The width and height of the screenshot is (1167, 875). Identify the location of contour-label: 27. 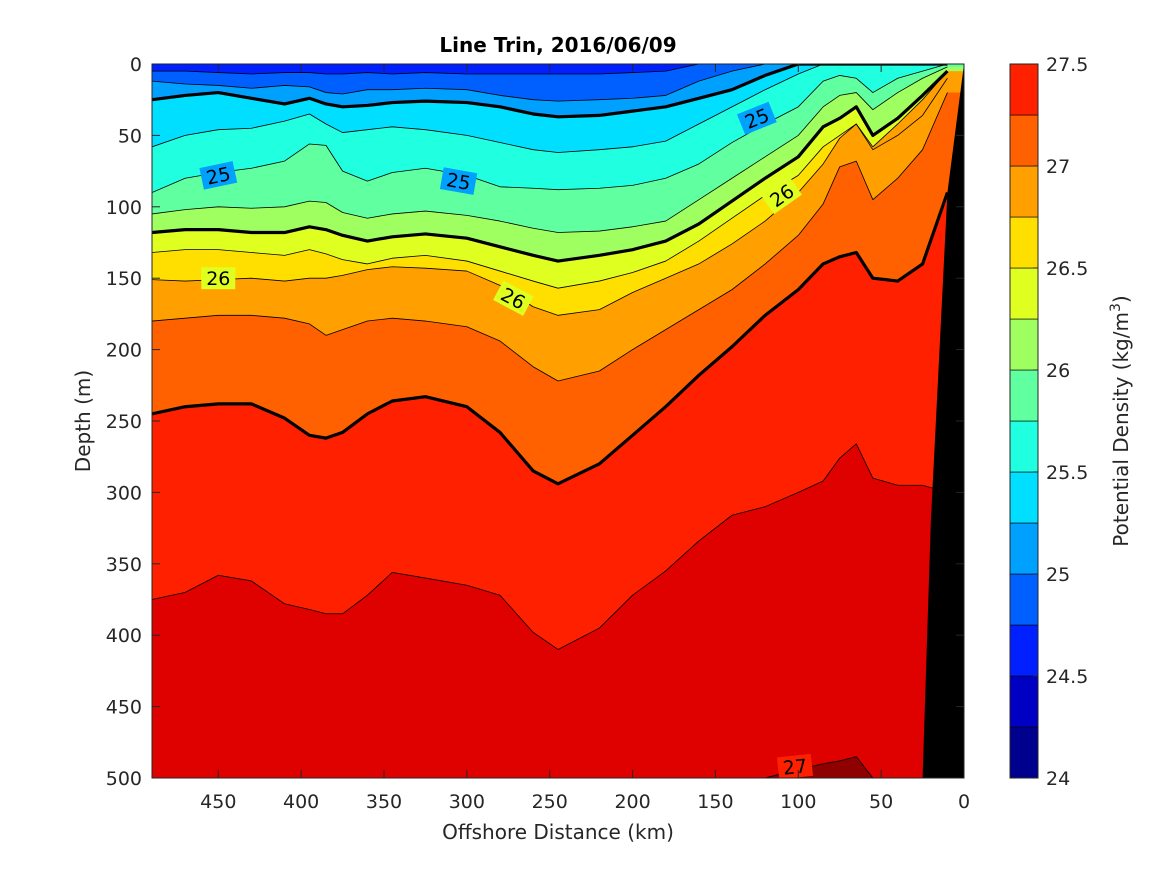
(795, 766).